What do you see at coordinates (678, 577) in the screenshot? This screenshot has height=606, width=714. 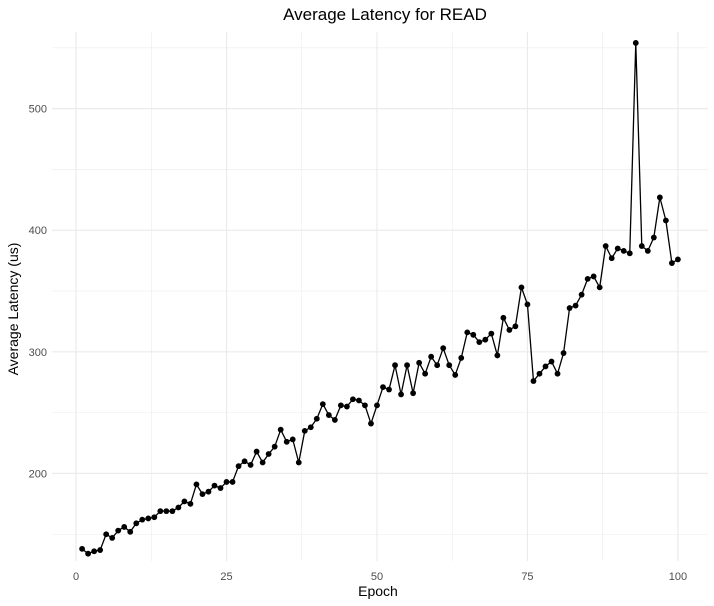 I see `x-tick-label: 100` at bounding box center [678, 577].